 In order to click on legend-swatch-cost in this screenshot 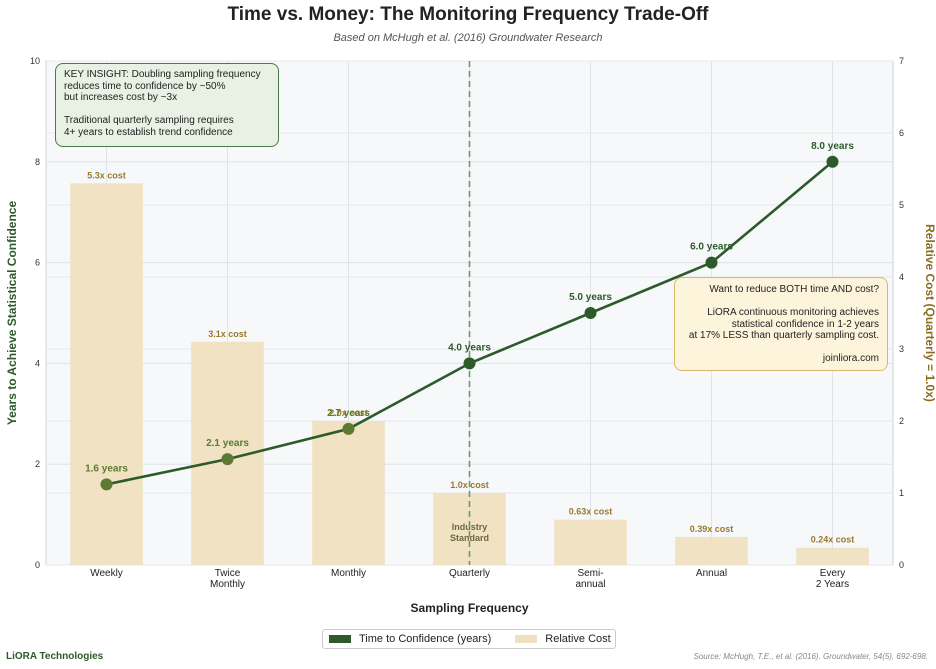, I will do `click(526, 639)`.